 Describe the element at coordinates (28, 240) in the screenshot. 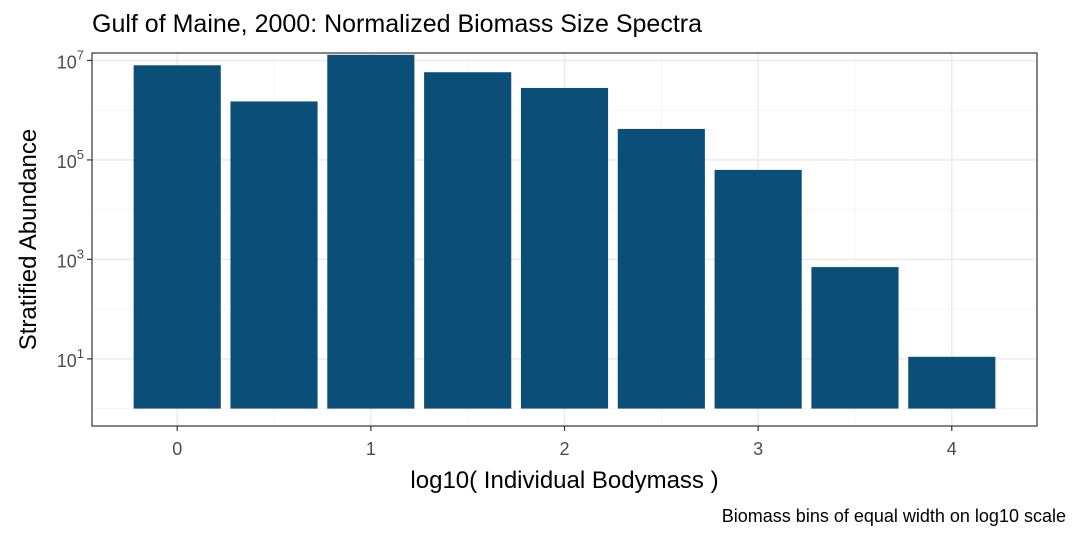

I see `y-axis-label: Stratified Abundance` at that location.